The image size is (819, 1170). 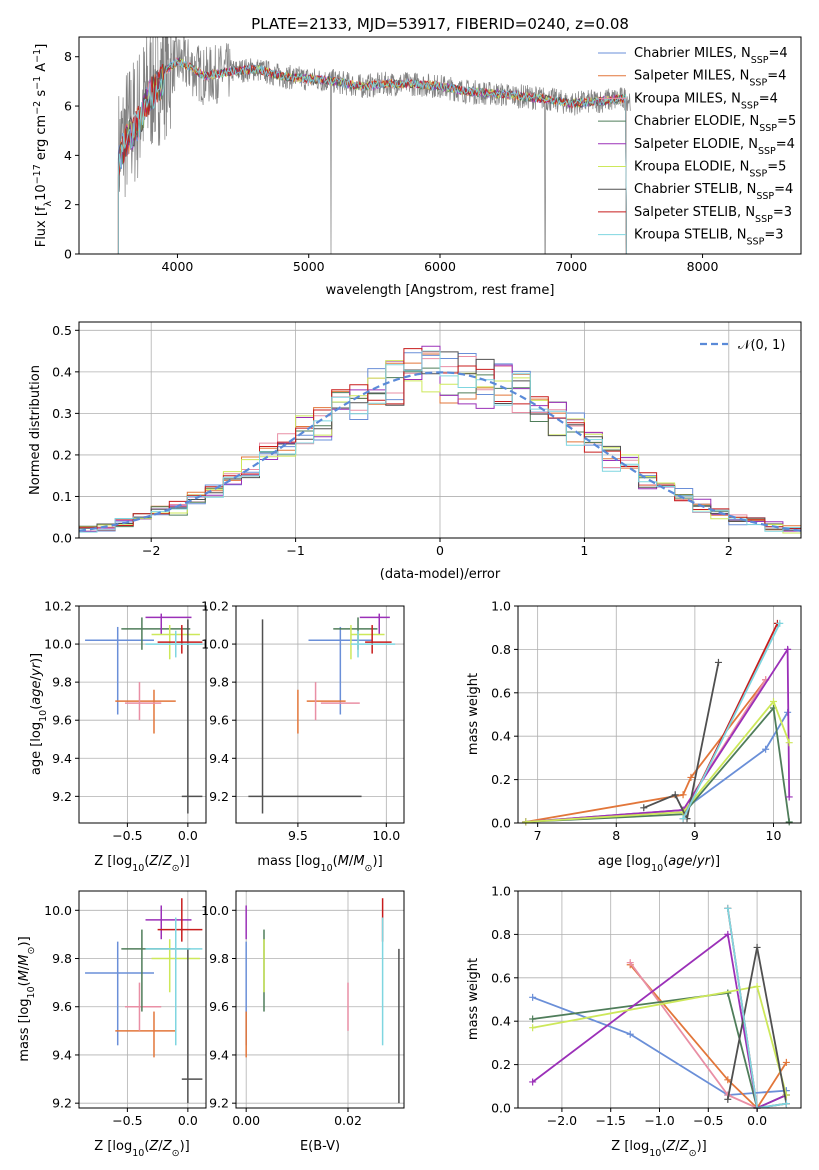 What do you see at coordinates (715, 124) in the screenshot?
I see `legend-label-3: Chabrier ELODIE, NSSP=5` at bounding box center [715, 124].